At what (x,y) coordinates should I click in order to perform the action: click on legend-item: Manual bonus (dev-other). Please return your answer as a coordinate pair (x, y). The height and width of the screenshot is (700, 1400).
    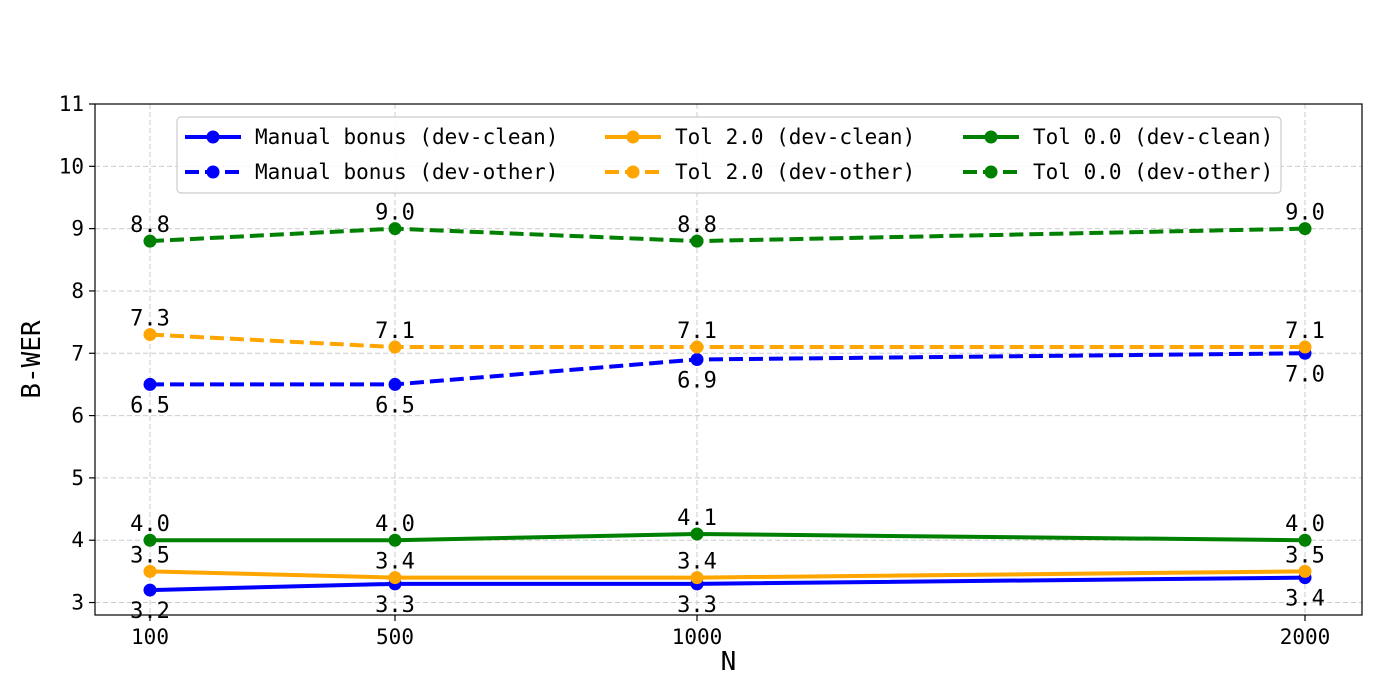
    Looking at the image, I should click on (371, 172).